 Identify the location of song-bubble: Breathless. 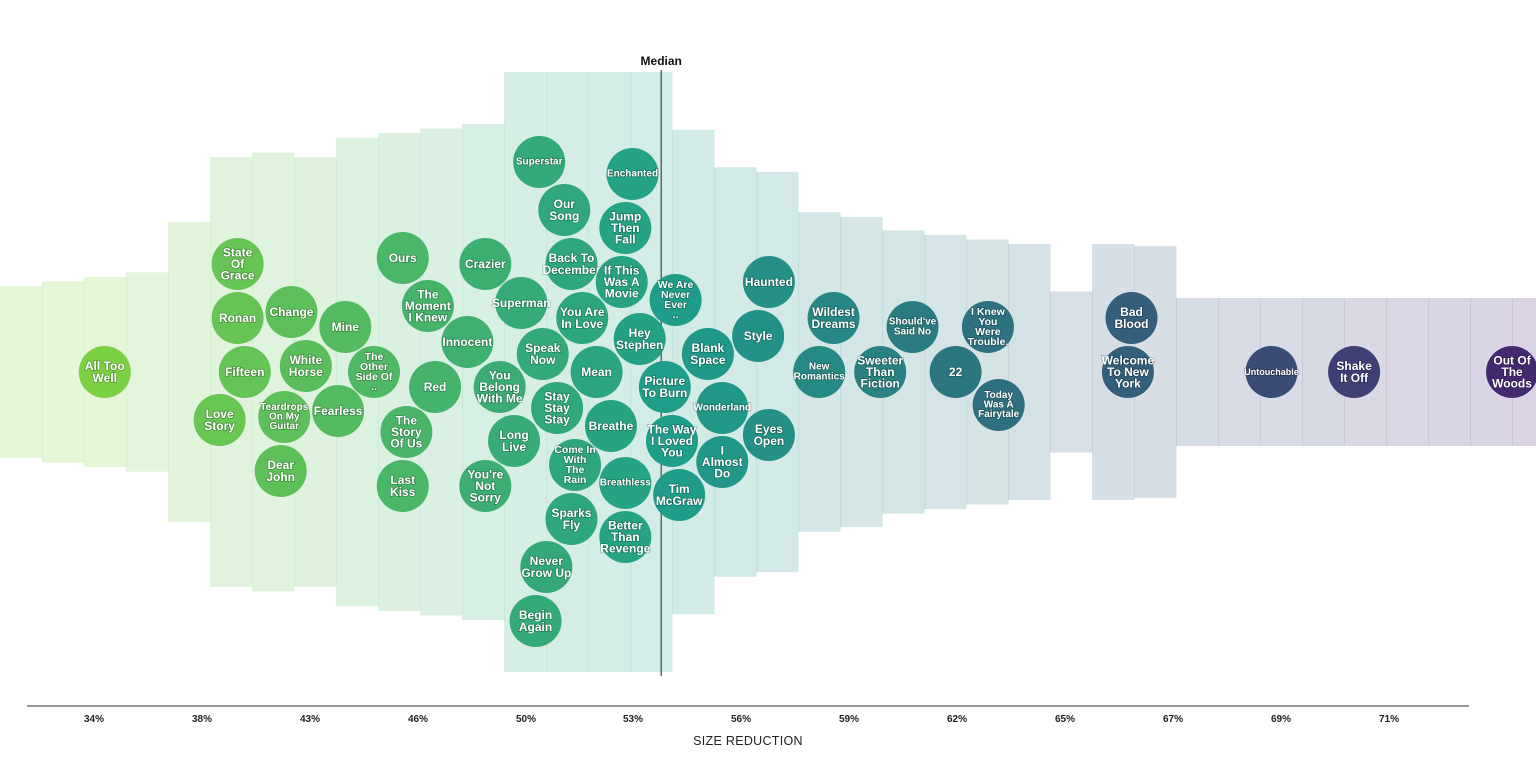
(625, 483).